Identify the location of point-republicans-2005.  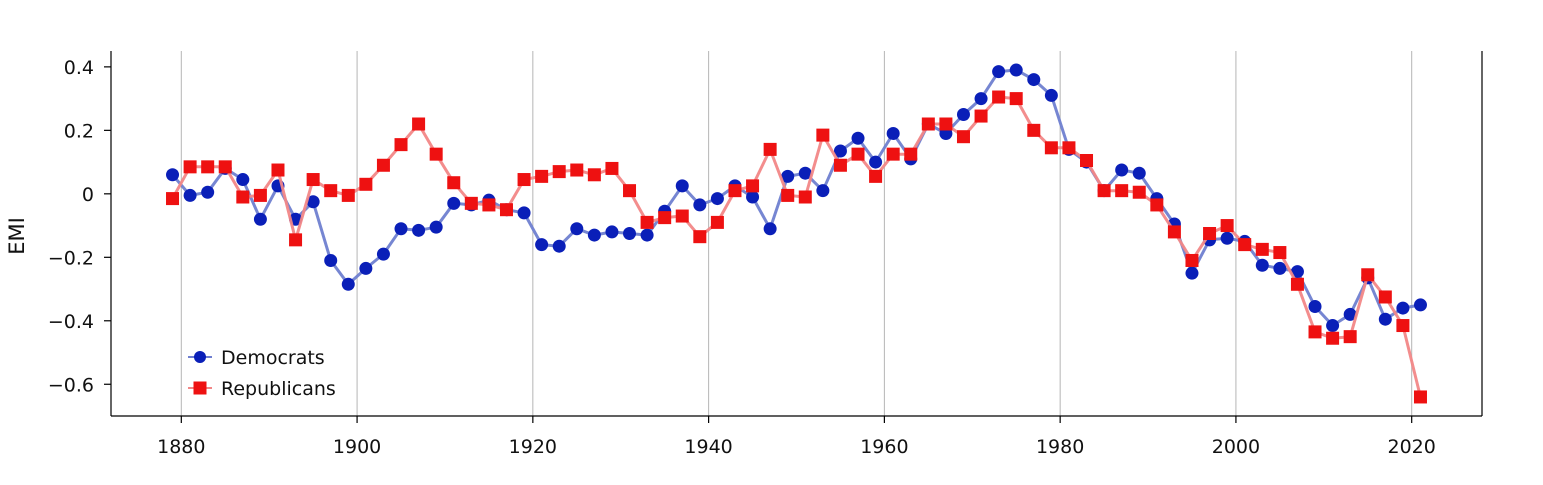
(1280, 253).